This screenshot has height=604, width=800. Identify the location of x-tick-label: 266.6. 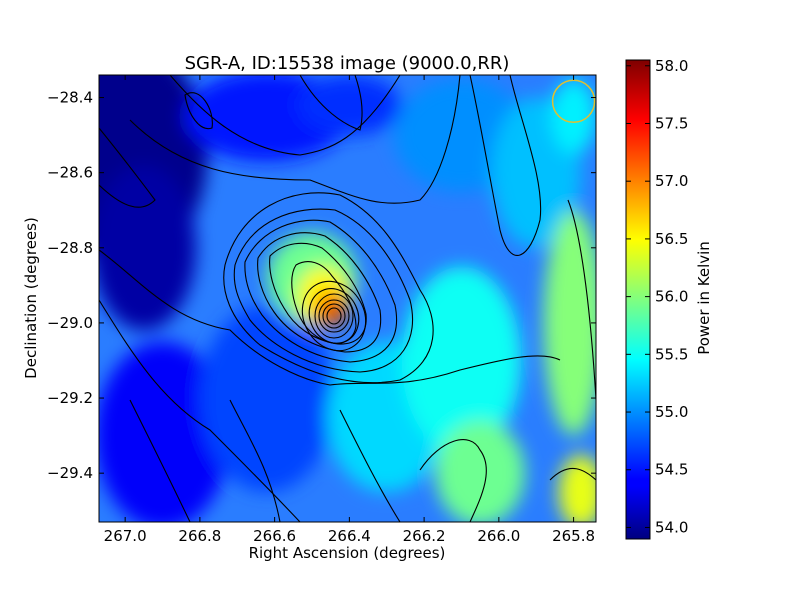
(274, 536).